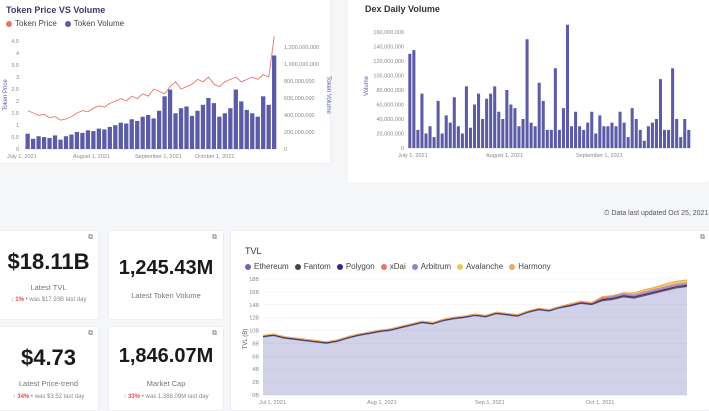 This screenshot has height=411, width=709. What do you see at coordinates (479, 266) in the screenshot?
I see `legend-item-avalanche: Avalanche` at bounding box center [479, 266].